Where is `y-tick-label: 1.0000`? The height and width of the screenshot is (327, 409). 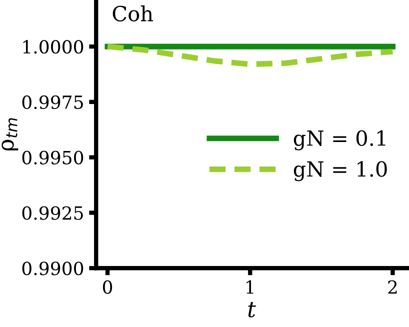 y-tick-label: 1.0000 is located at coordinates (53, 47).